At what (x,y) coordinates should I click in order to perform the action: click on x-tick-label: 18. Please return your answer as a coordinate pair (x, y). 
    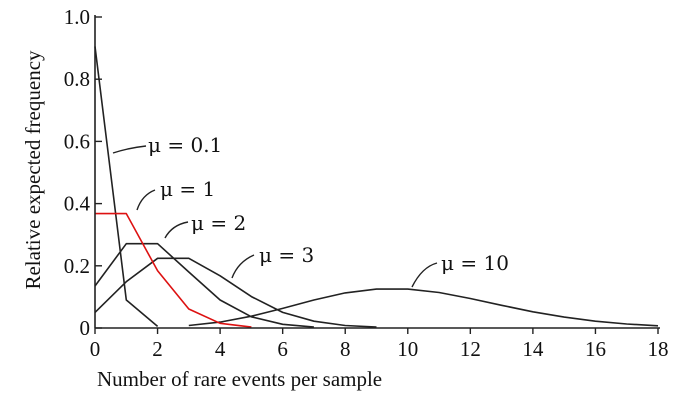
    Looking at the image, I should click on (658, 349).